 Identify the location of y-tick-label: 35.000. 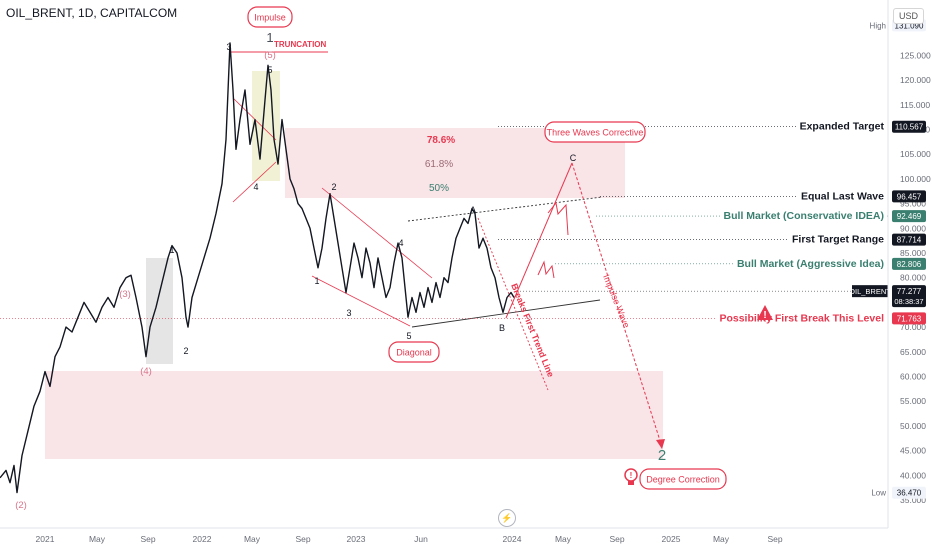
(913, 500).